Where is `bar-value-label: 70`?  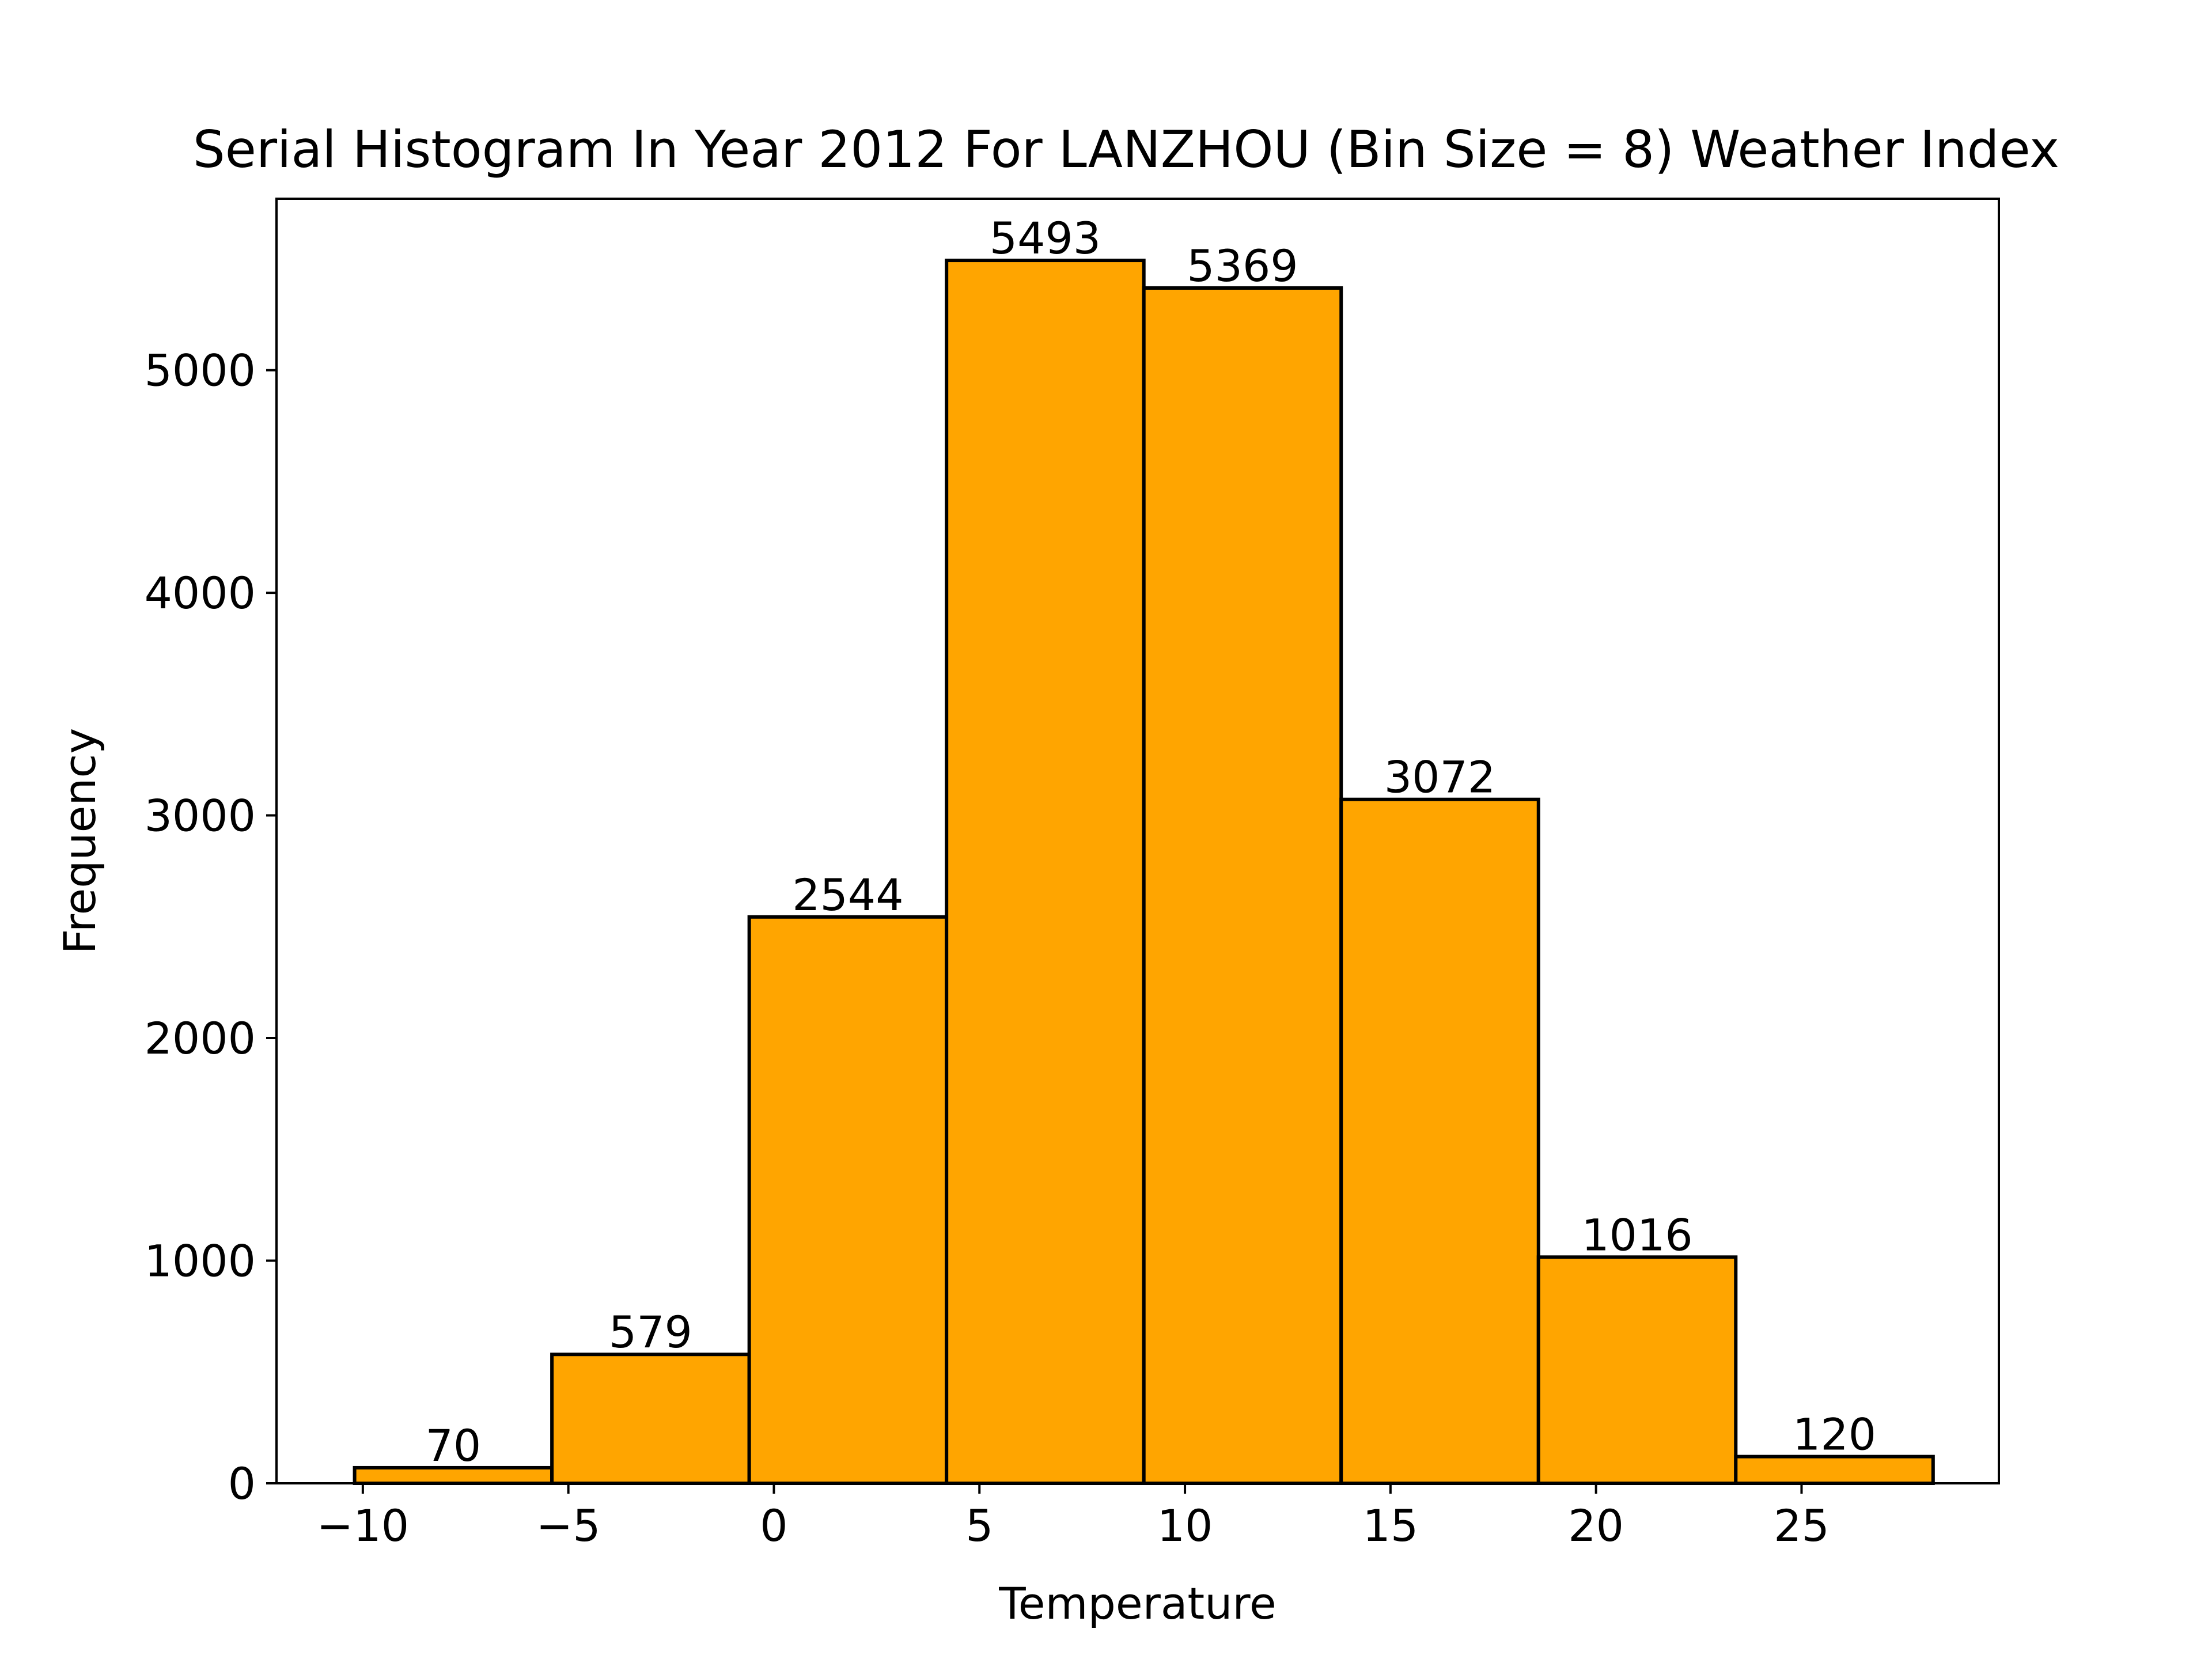
bar-value-label: 70 is located at coordinates (453, 1445).